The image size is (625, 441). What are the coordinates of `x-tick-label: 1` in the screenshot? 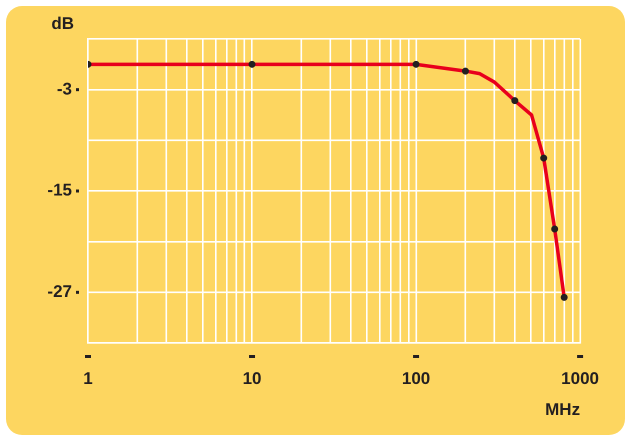 It's located at (88, 378).